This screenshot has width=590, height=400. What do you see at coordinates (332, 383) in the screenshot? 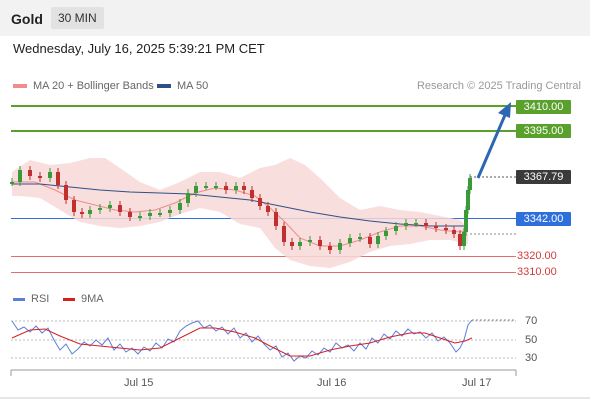
I see `x-label-jul16: Jul 16` at bounding box center [332, 383].